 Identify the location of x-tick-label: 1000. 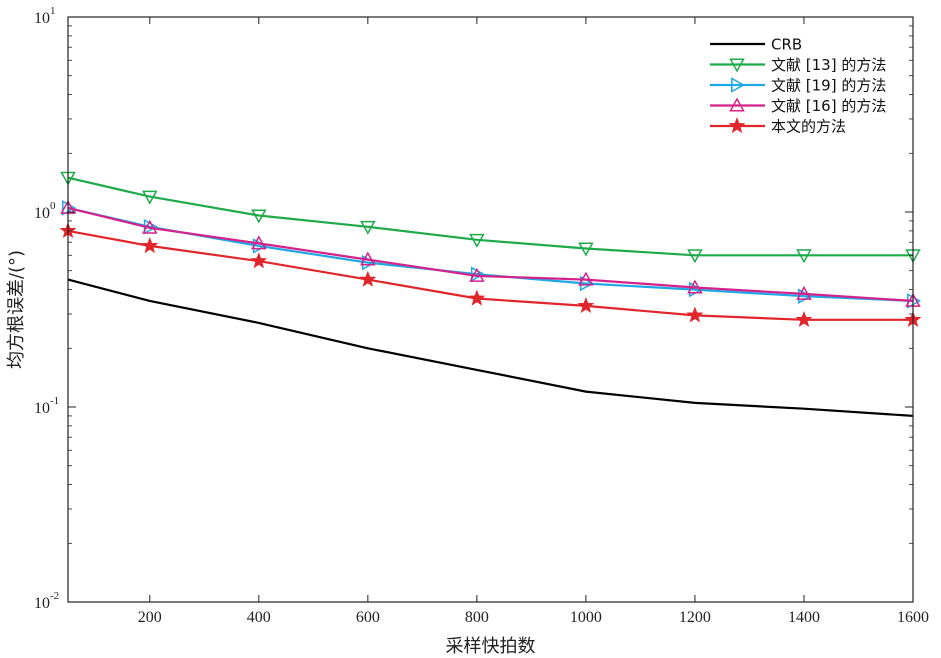
(586, 617).